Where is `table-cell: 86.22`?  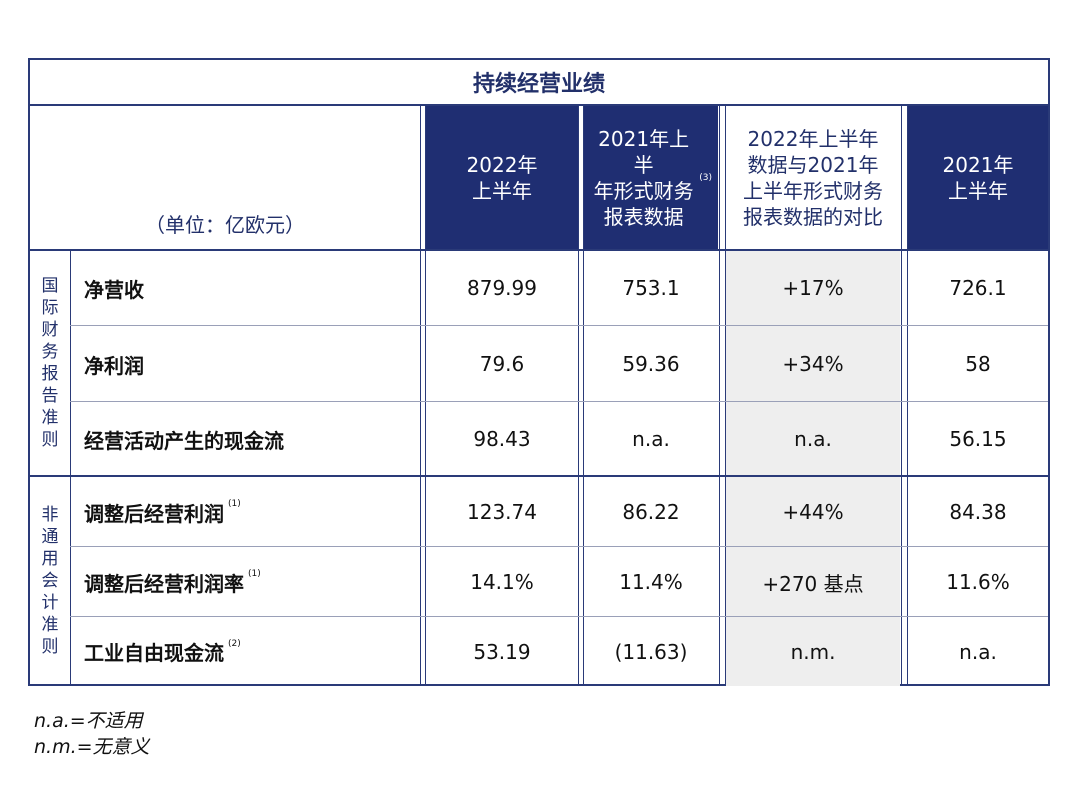 table-cell: 86.22 is located at coordinates (651, 512).